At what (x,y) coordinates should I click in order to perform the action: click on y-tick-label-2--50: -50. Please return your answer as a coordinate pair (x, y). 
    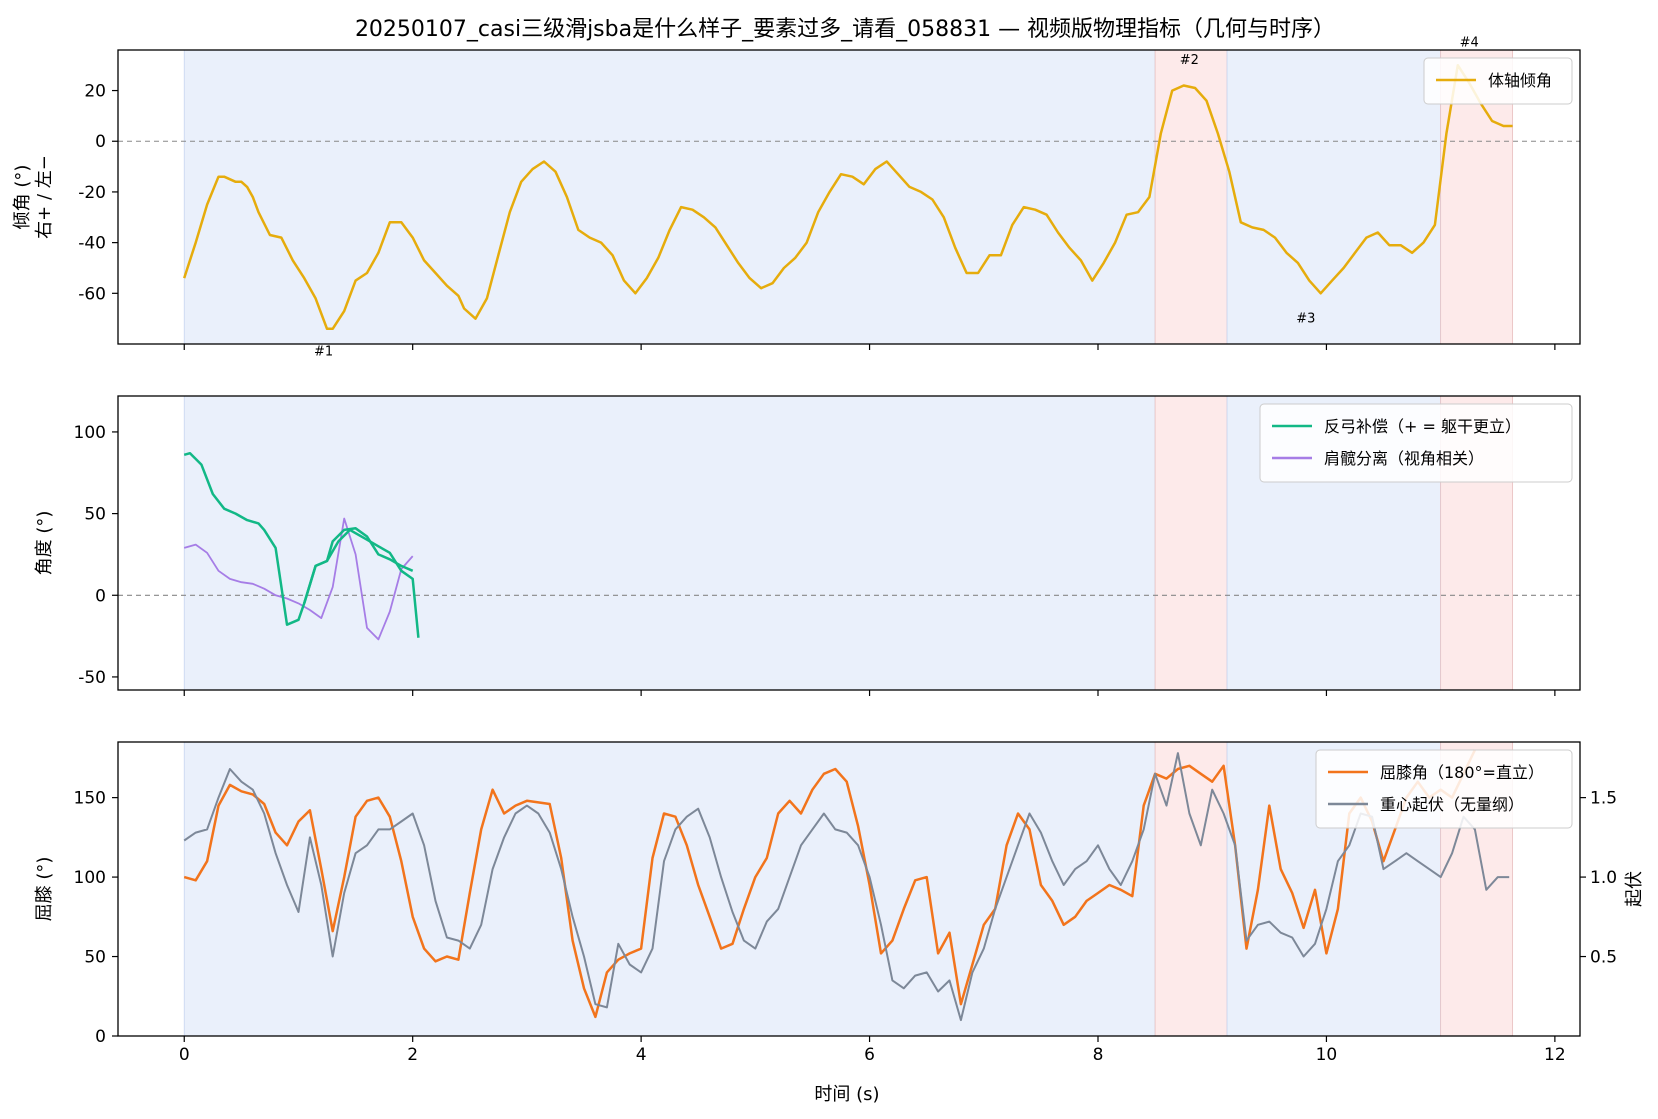
    Looking at the image, I should click on (92, 678).